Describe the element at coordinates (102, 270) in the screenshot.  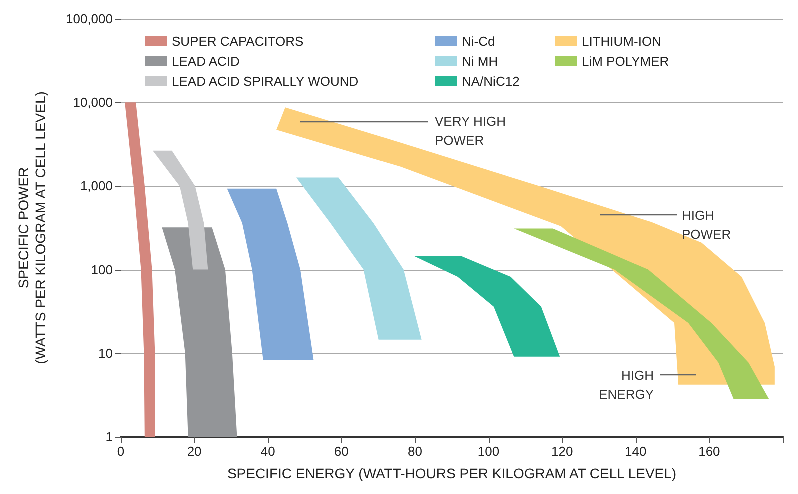
I see `y-tick-label: 100` at that location.